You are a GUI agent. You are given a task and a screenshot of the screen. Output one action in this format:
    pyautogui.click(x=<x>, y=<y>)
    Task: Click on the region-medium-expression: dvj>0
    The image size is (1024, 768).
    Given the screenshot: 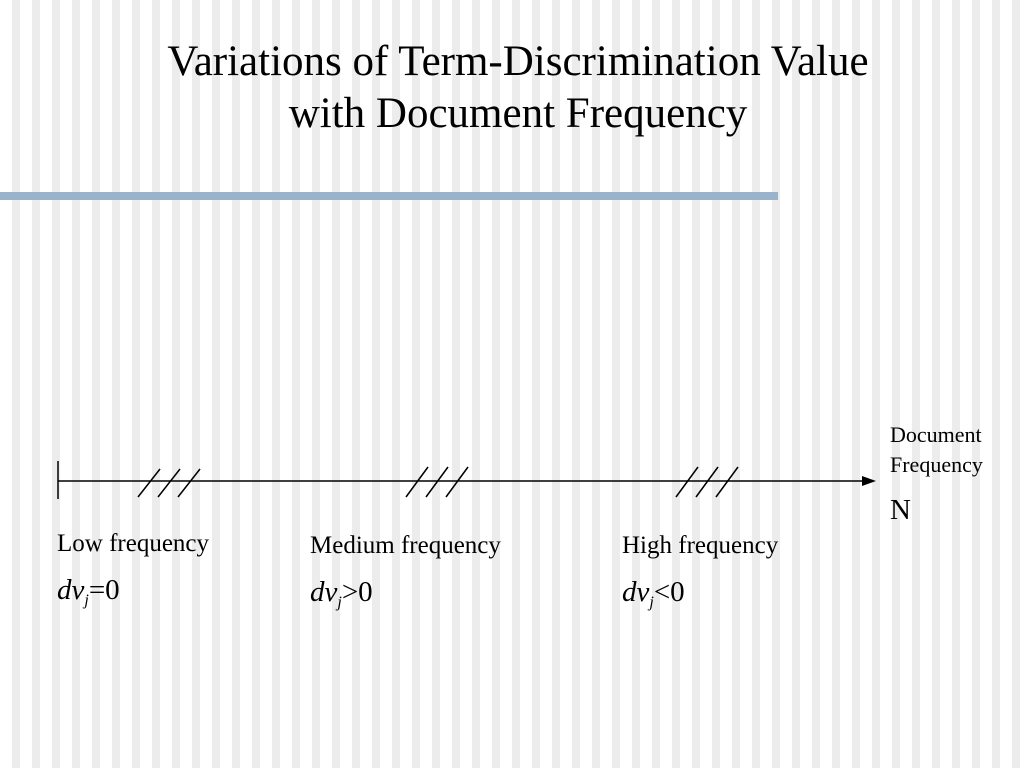 What is the action you would take?
    pyautogui.click(x=405, y=593)
    